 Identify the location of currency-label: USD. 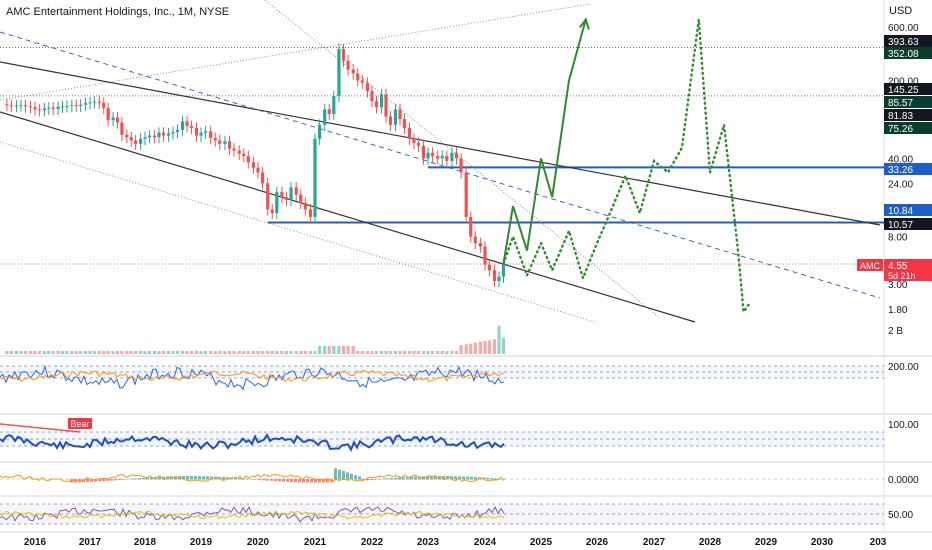
(901, 11).